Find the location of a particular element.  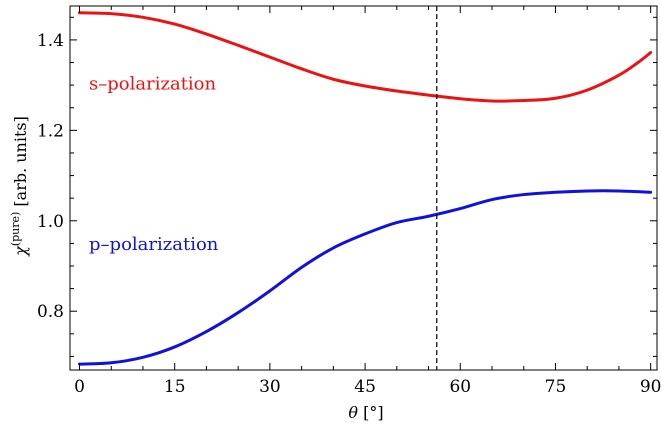

x-tick-label: 60 is located at coordinates (460, 387).